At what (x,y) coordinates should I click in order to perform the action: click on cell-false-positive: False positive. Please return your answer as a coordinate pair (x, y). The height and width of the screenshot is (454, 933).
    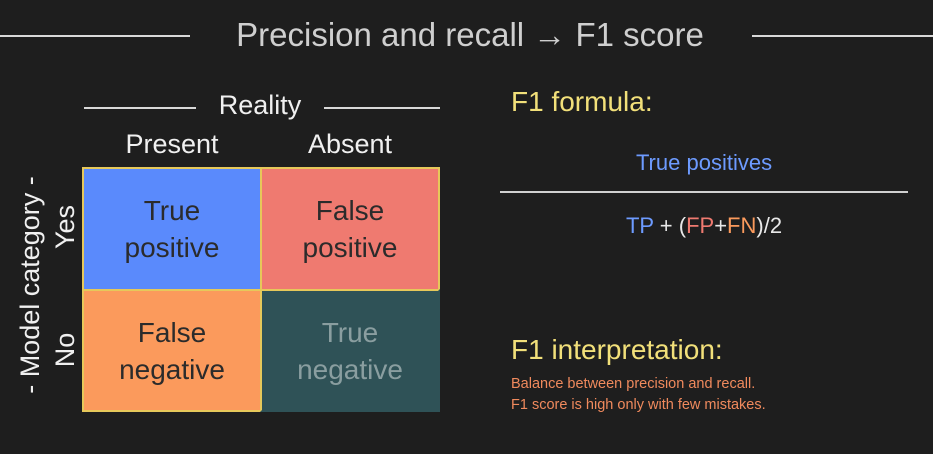
    Looking at the image, I should click on (350, 229).